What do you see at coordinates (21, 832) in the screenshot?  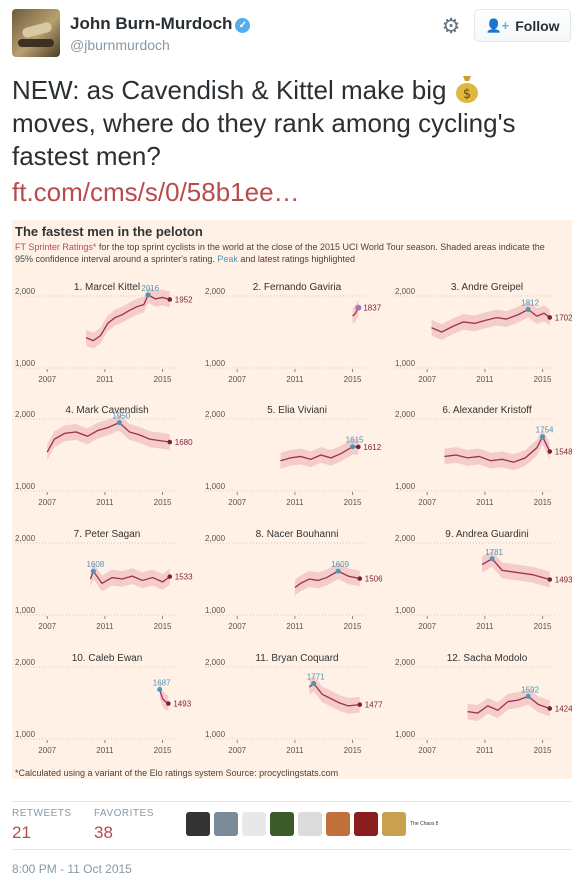 I see `retweets-count: 21` at bounding box center [21, 832].